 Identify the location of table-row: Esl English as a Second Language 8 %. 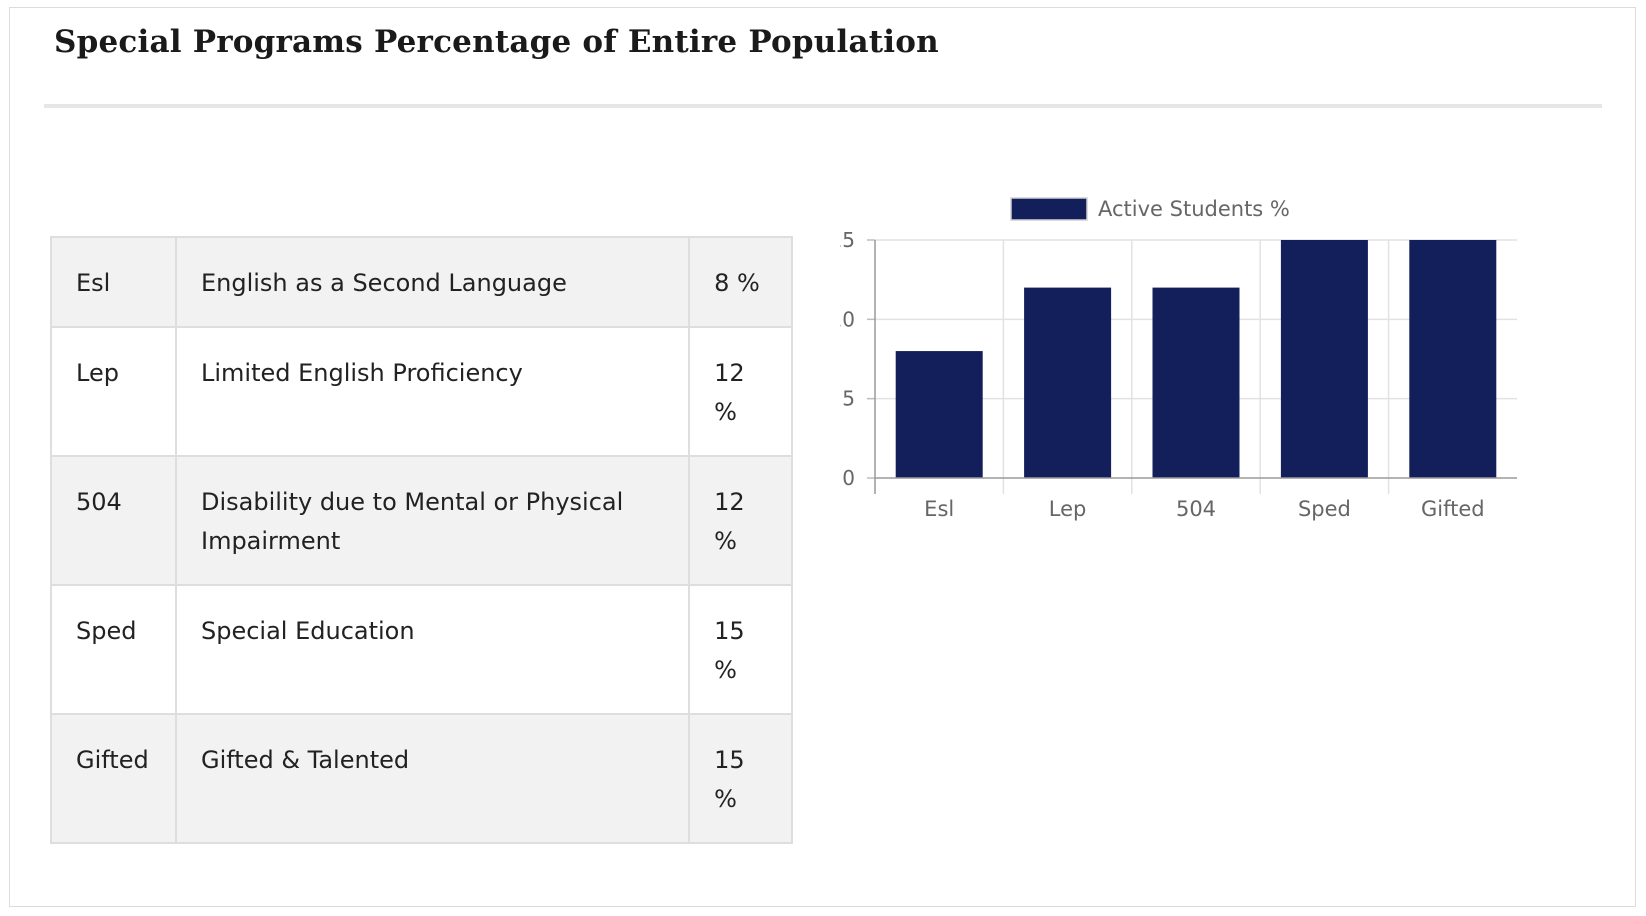
(421, 282).